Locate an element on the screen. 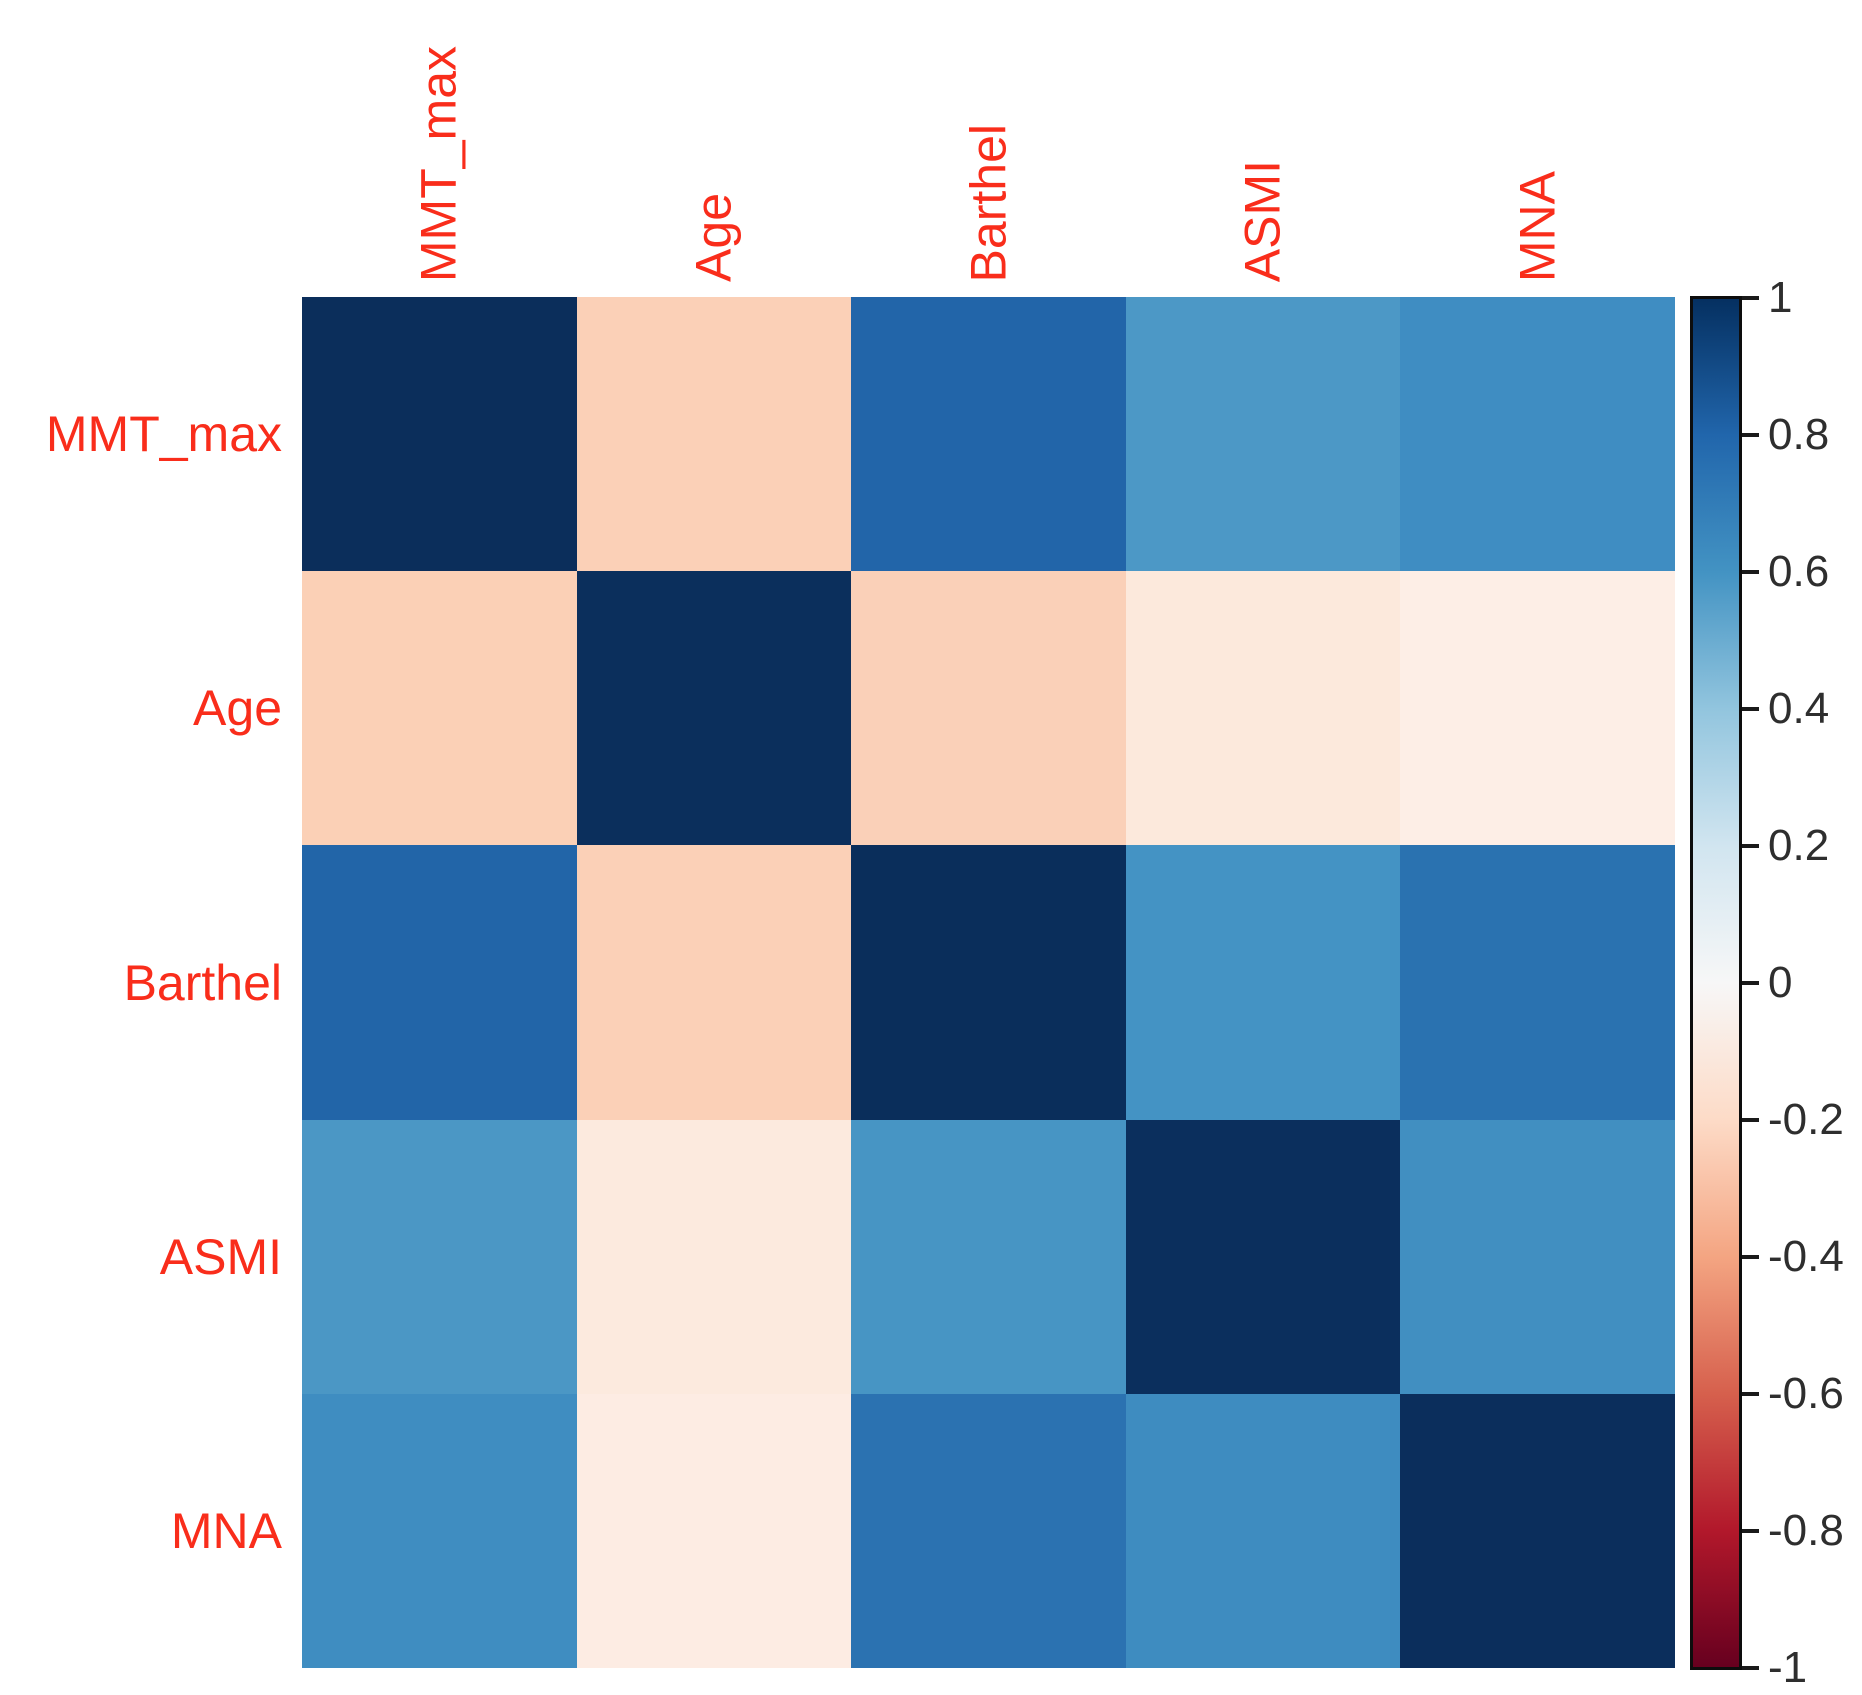  heatmap-cell-MMT_max-MNA is located at coordinates (1537, 434).